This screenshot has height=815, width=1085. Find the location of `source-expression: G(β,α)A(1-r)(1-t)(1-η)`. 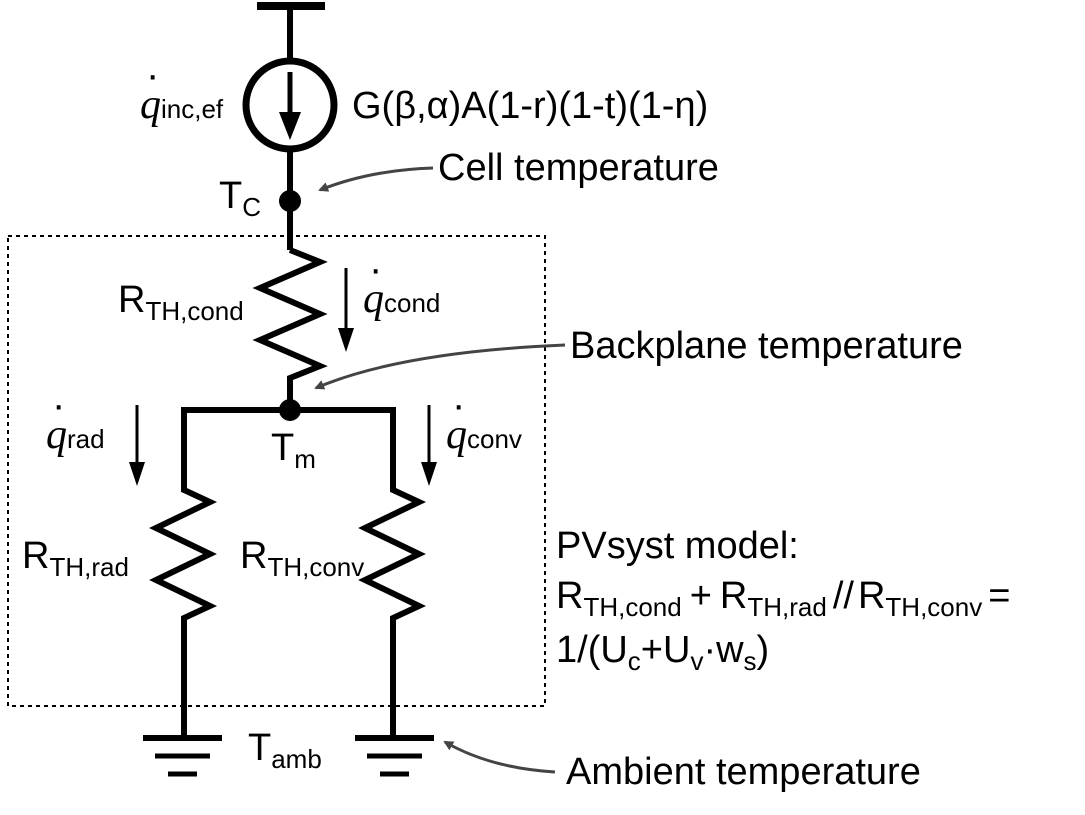

source-expression: G(β,α)A(1-r)(1-t)(1-η) is located at coordinates (530, 106).